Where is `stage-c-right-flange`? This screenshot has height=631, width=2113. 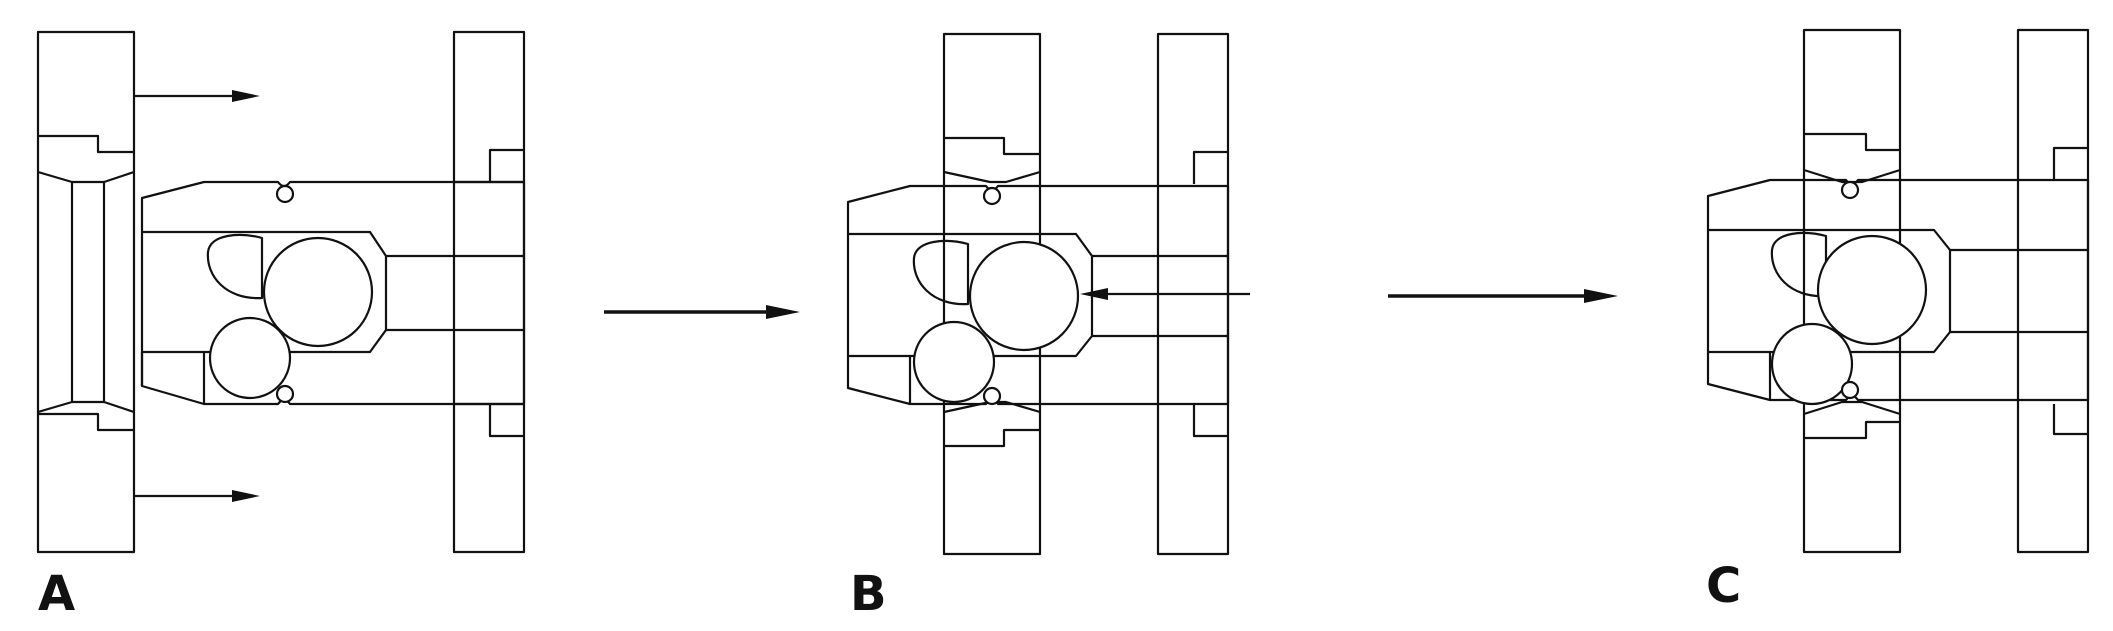 stage-c-right-flange is located at coordinates (2053, 291).